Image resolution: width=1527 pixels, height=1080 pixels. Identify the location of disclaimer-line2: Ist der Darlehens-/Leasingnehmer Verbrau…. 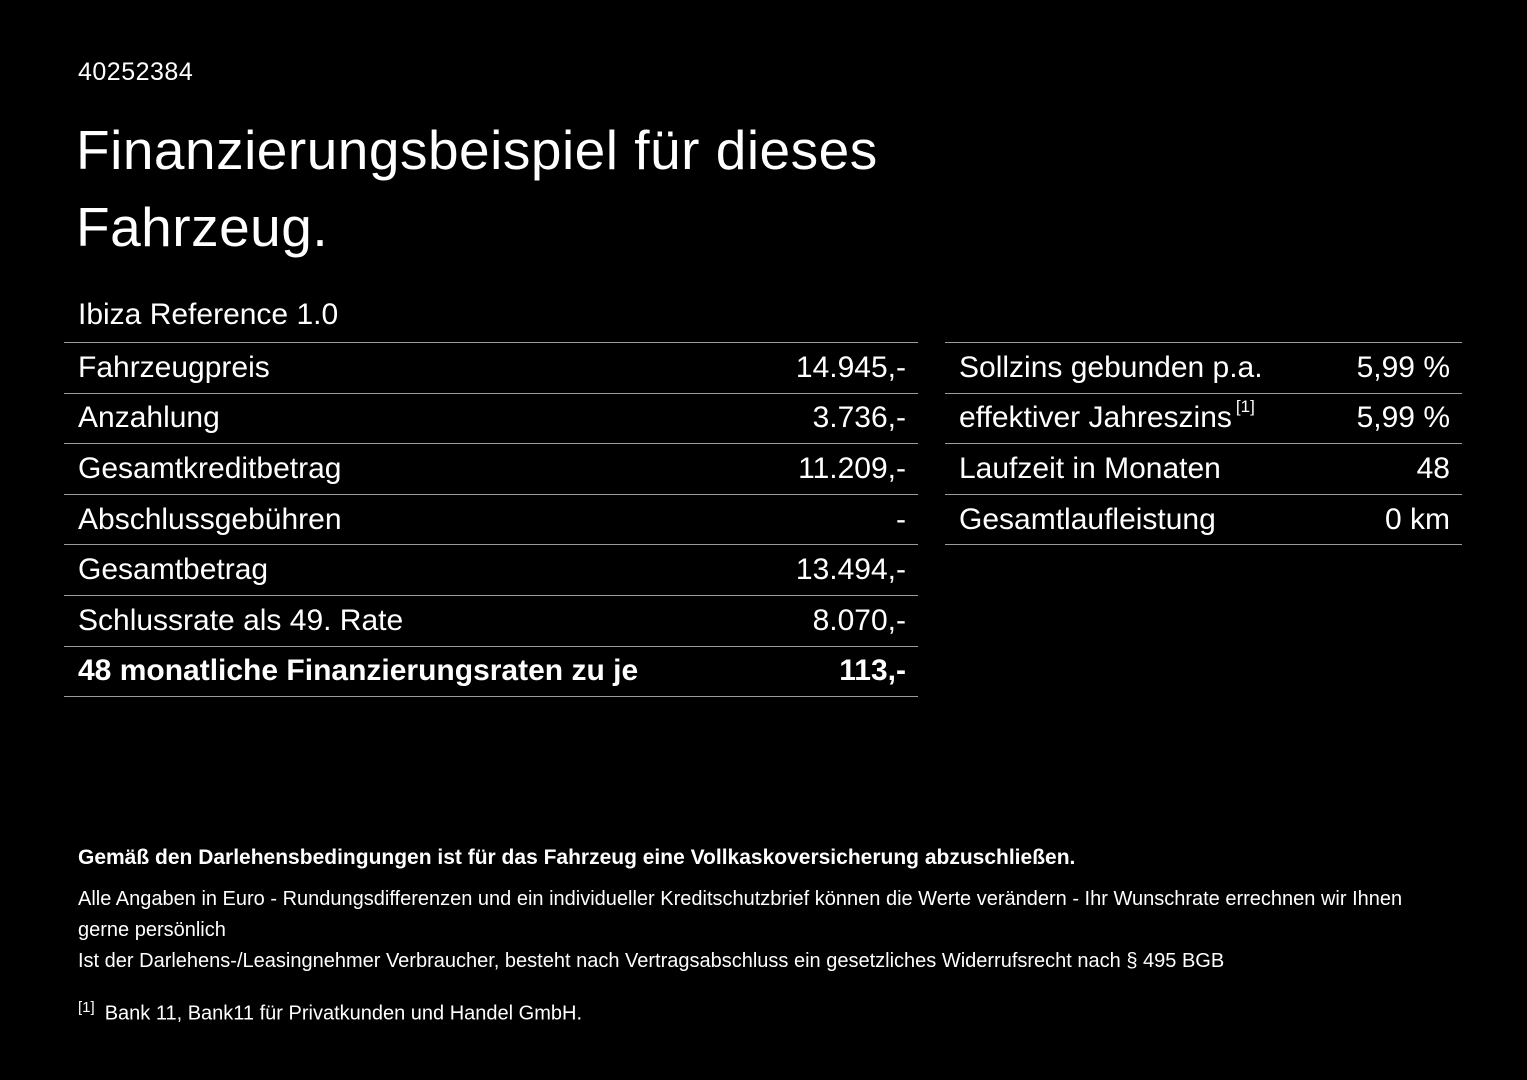
(651, 961).